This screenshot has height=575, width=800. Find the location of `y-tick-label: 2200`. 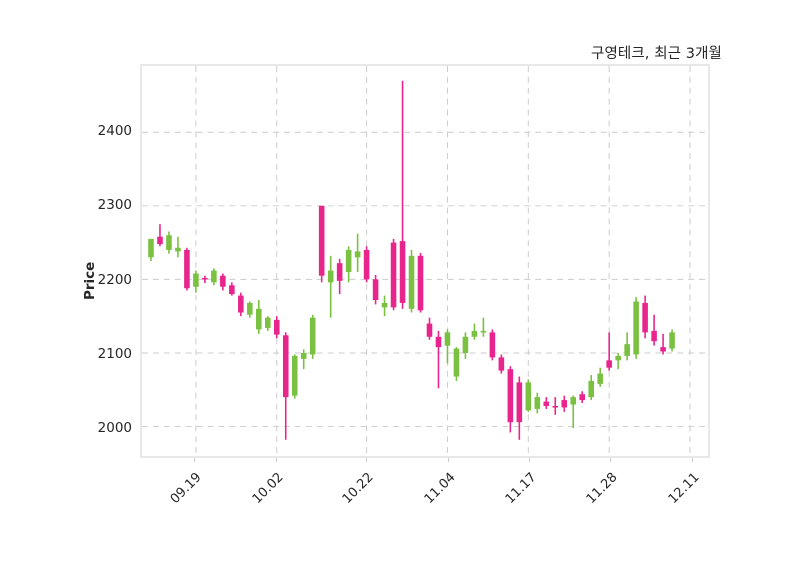

y-tick-label: 2200 is located at coordinates (114, 279).